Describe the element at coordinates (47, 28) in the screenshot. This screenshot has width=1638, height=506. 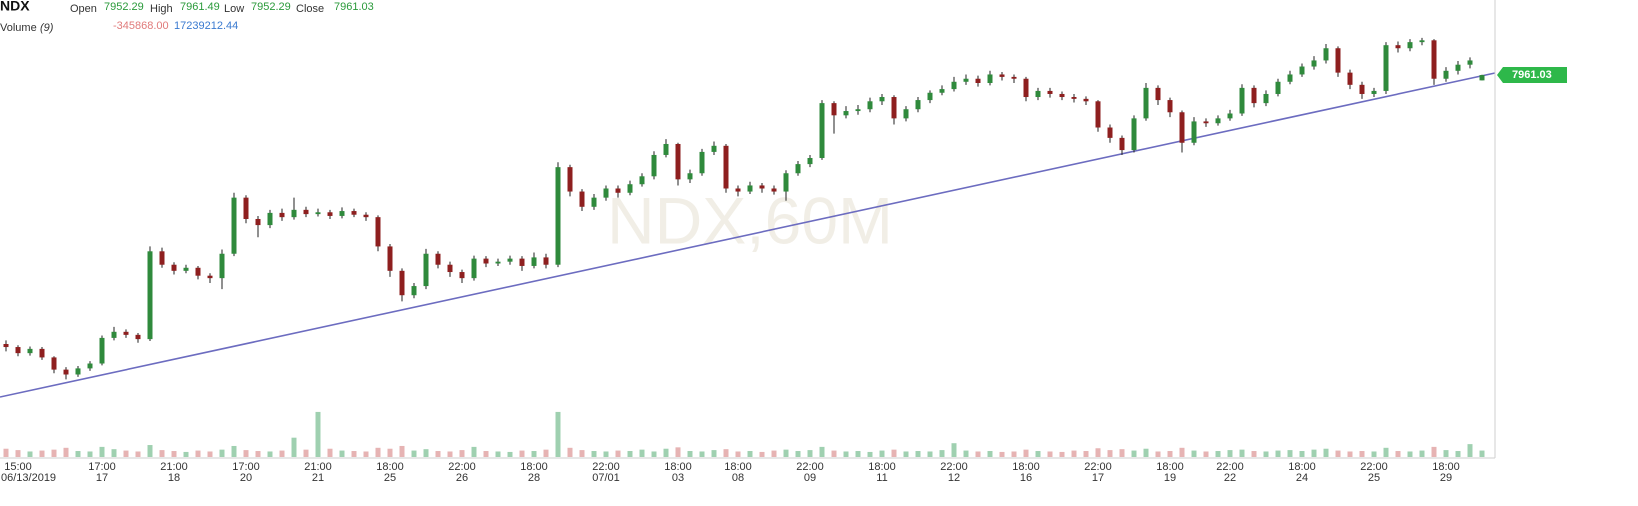
I see `volume-period: (9)` at that location.